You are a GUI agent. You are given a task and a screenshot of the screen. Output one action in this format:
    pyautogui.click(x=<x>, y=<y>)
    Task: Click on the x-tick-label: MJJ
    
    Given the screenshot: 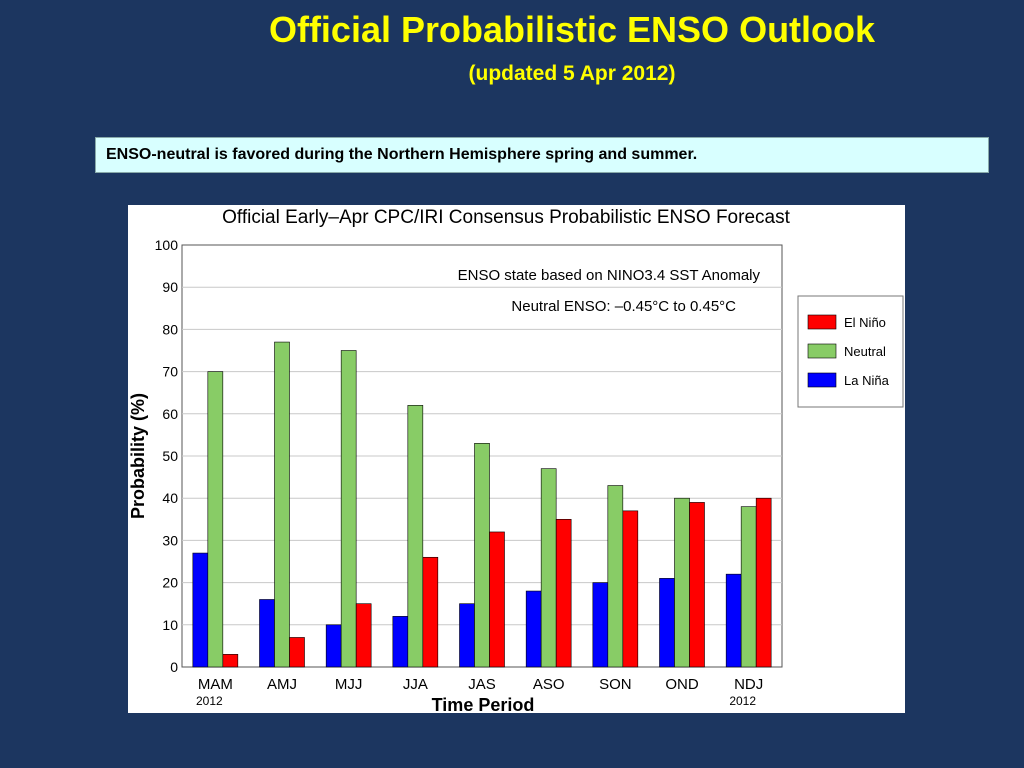 What is the action you would take?
    pyautogui.click(x=349, y=684)
    